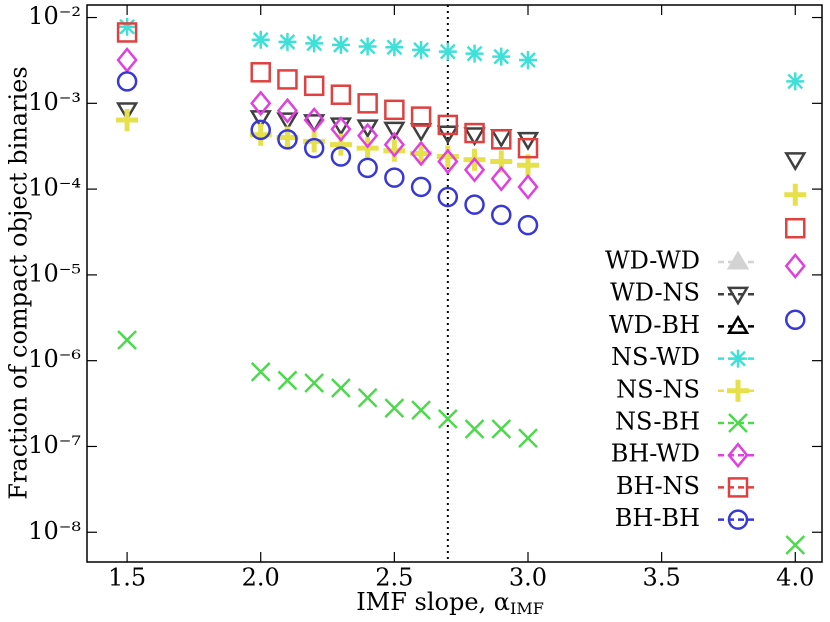  I want to click on y-tick-label: 10⁻², so click(54, 16).